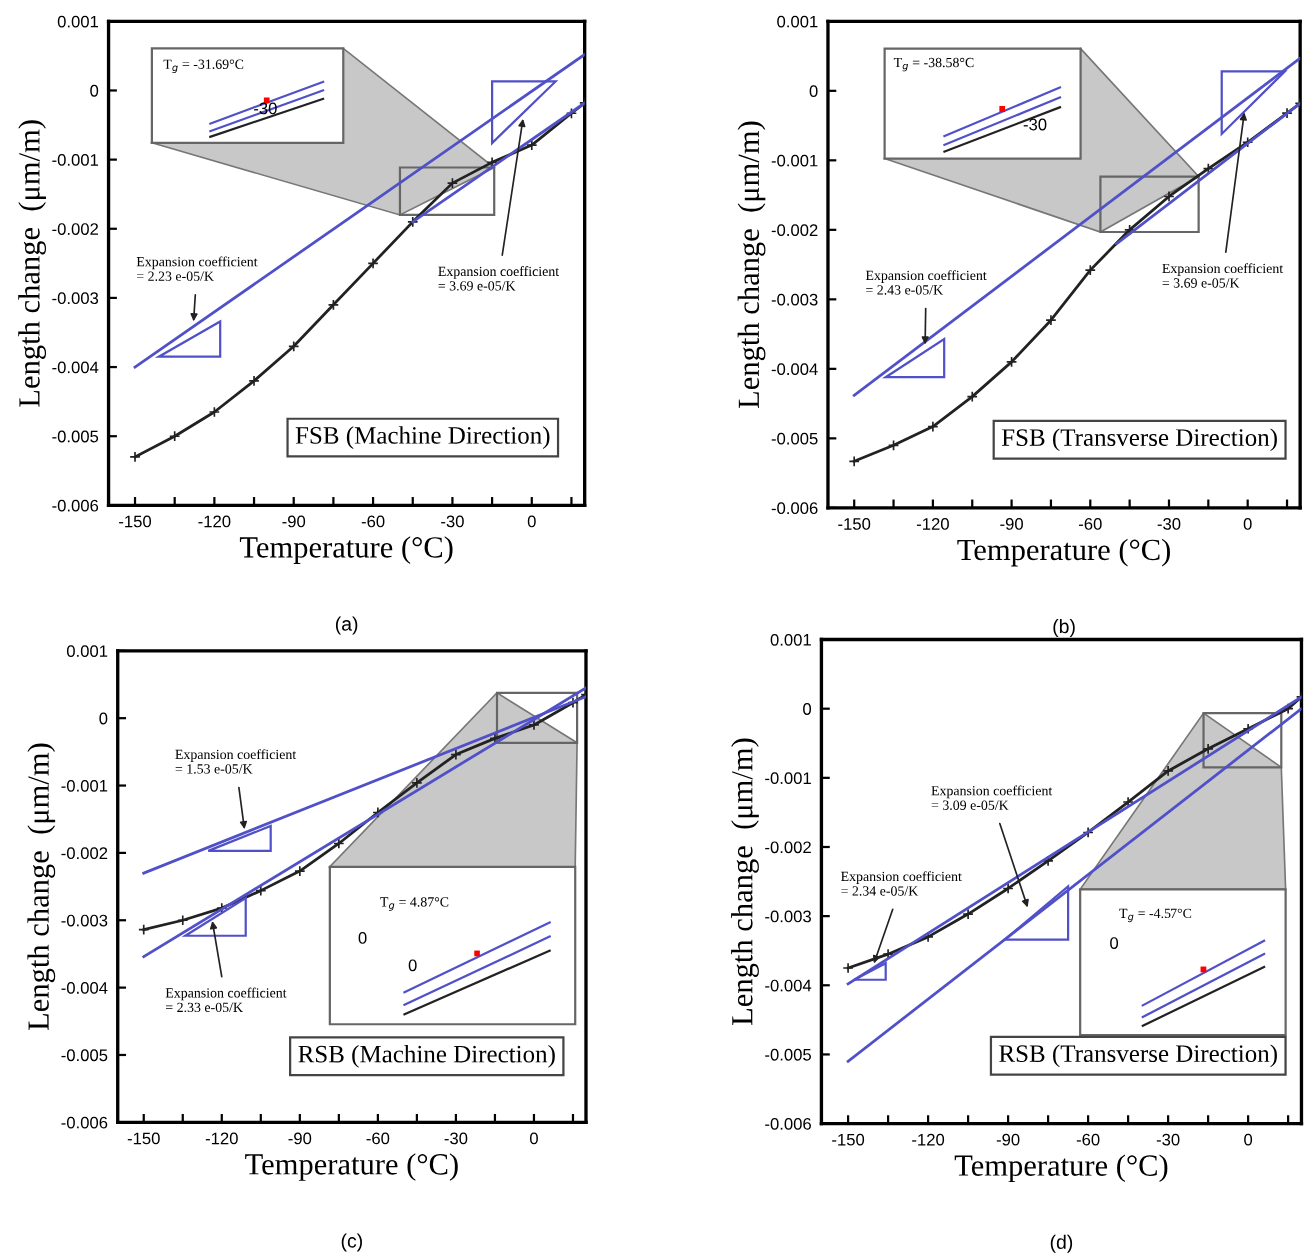 The image size is (1308, 1254). Describe the element at coordinates (351, 1242) in the screenshot. I see `text: (c)` at that location.